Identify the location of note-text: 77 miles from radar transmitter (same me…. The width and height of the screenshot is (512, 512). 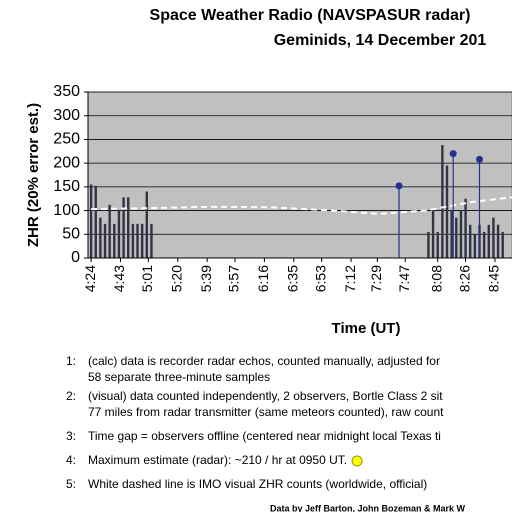
(266, 412).